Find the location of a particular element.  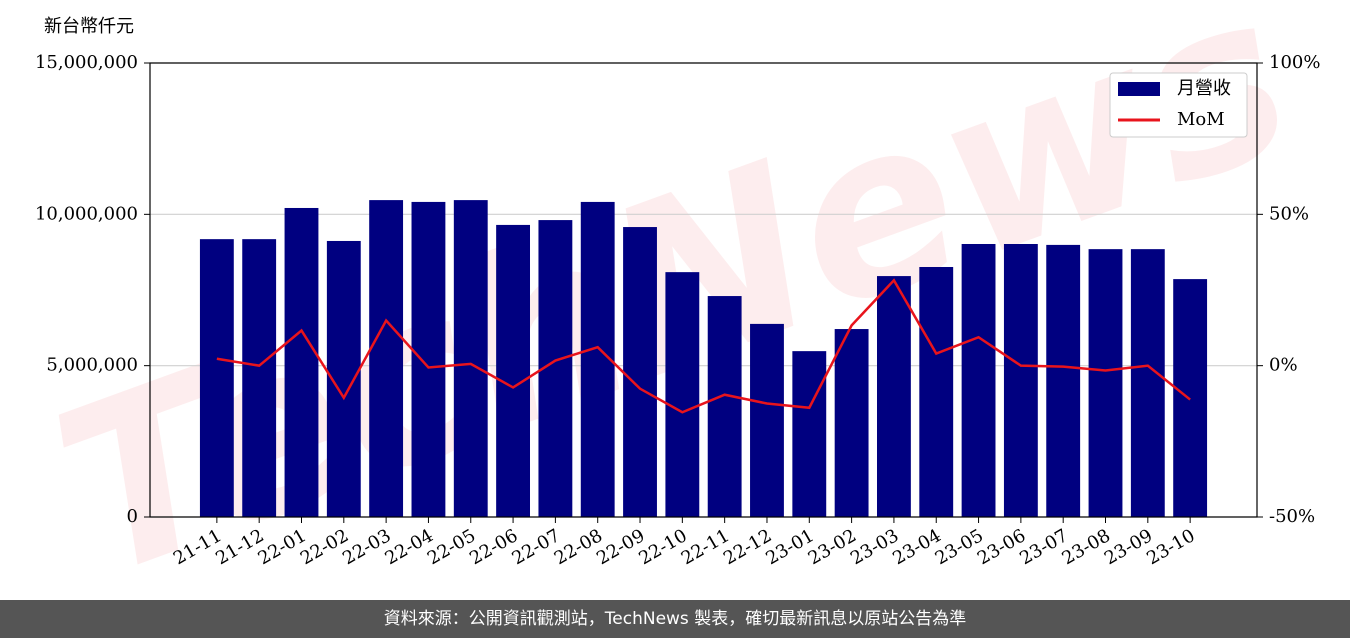

y2-tick-label: 0% is located at coordinates (1283, 365).